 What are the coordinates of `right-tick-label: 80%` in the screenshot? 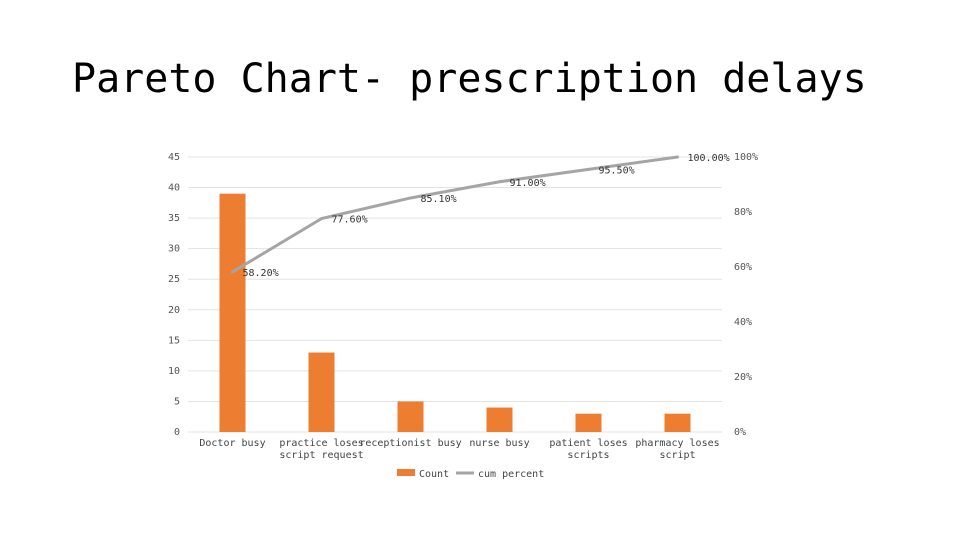 It's located at (743, 212).